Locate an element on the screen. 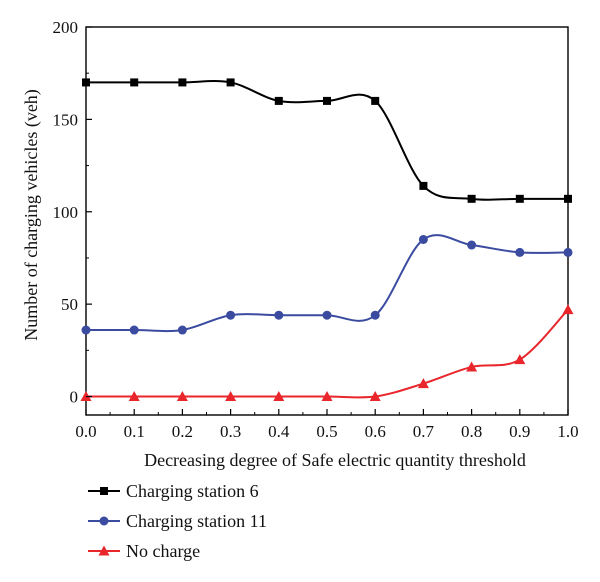  y-tick-label: 100 is located at coordinates (66, 212).